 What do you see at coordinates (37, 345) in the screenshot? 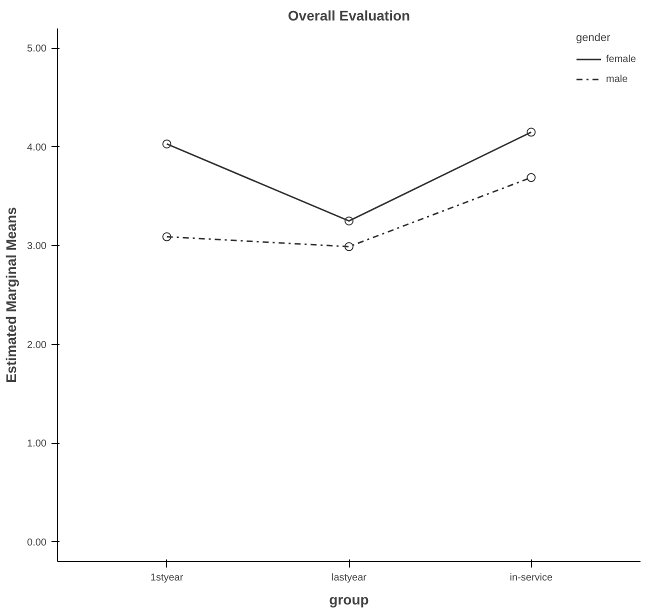
I see `y-tick-label: 2.00` at bounding box center [37, 345].